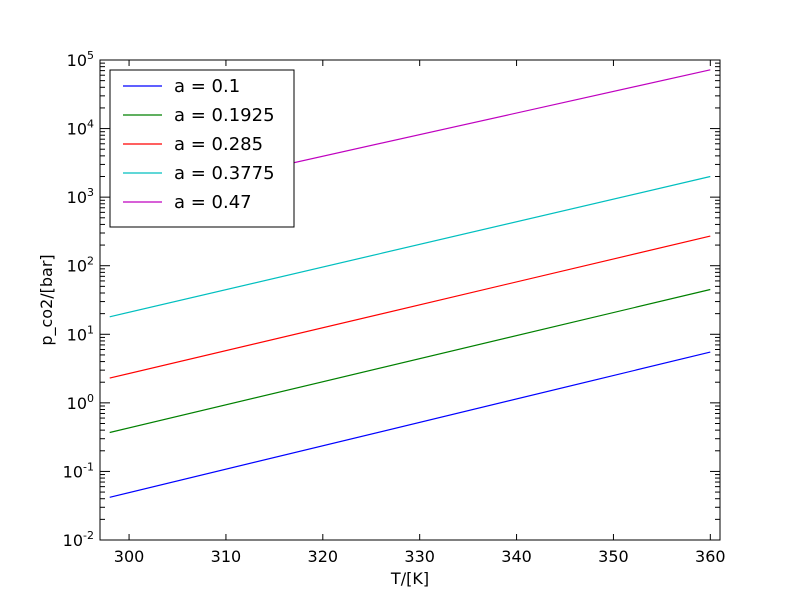 This screenshot has width=800, height=600. I want to click on legend-label: a = 0.1, so click(207, 86).